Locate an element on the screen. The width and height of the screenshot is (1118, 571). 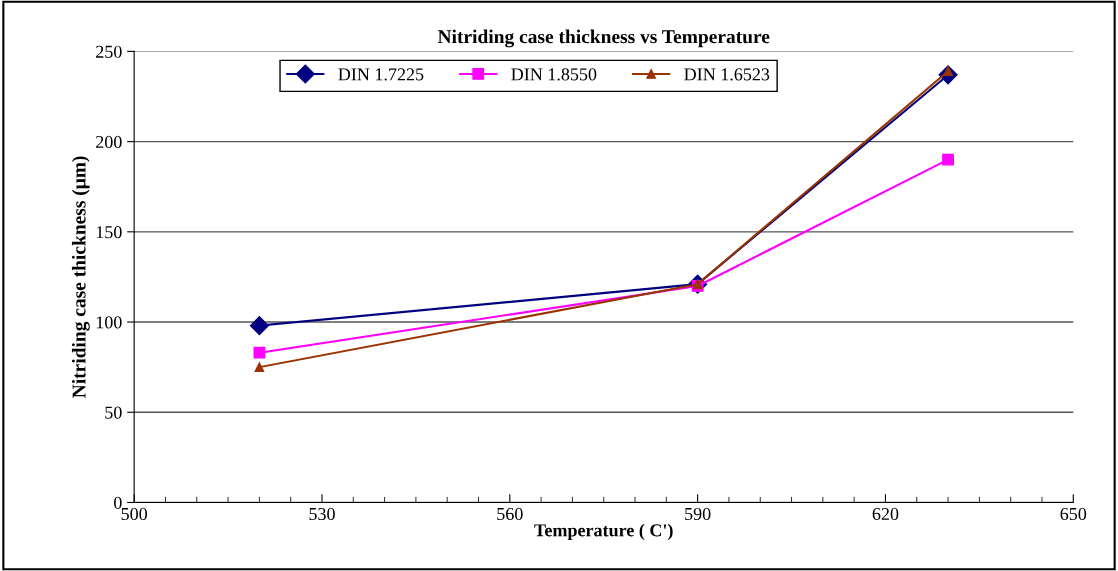
y-tick-label: 50 is located at coordinates (113, 412).